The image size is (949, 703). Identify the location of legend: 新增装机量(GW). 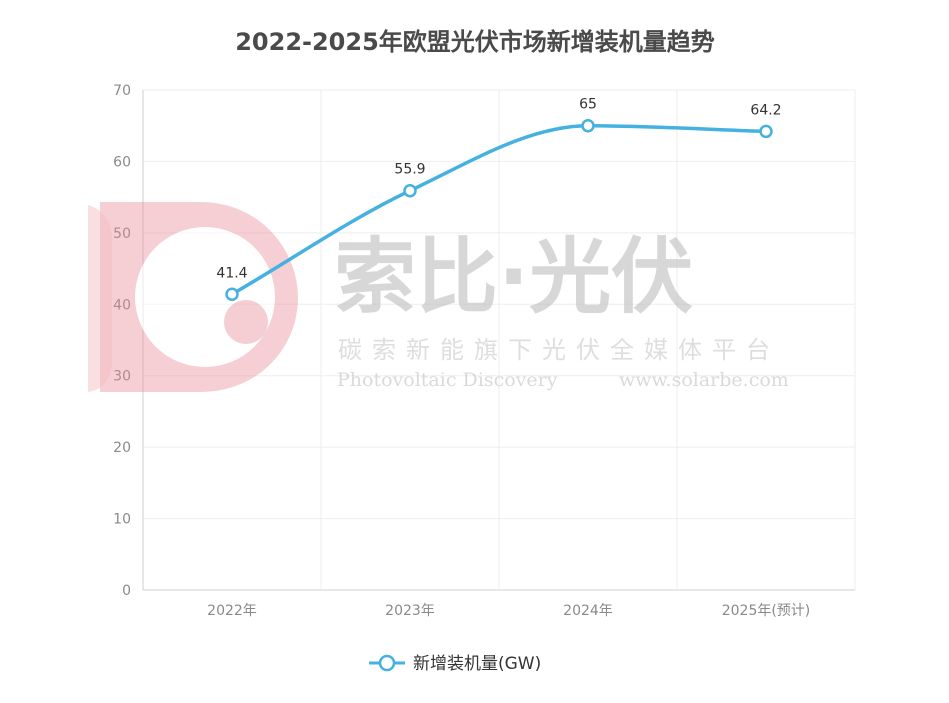
(455, 664).